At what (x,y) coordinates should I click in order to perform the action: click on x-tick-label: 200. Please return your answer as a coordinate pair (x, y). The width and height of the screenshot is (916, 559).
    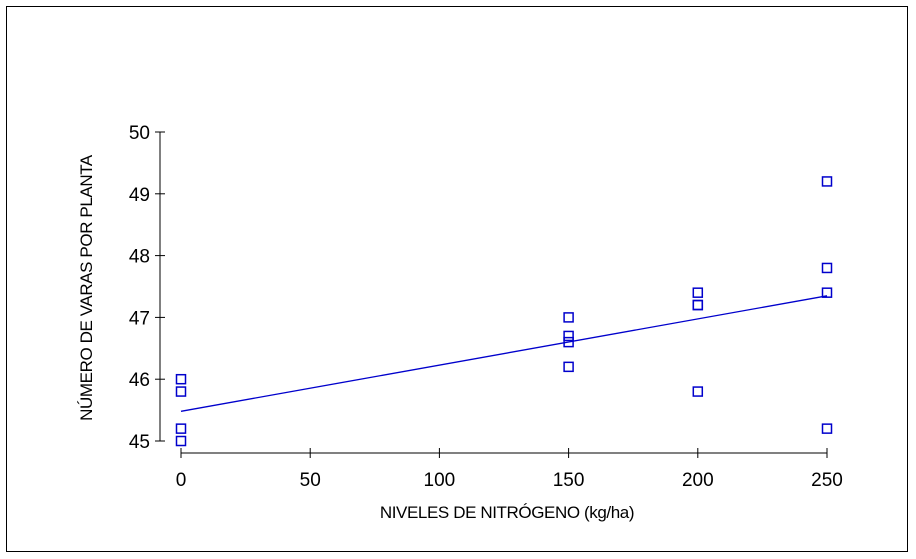
    Looking at the image, I should click on (698, 480).